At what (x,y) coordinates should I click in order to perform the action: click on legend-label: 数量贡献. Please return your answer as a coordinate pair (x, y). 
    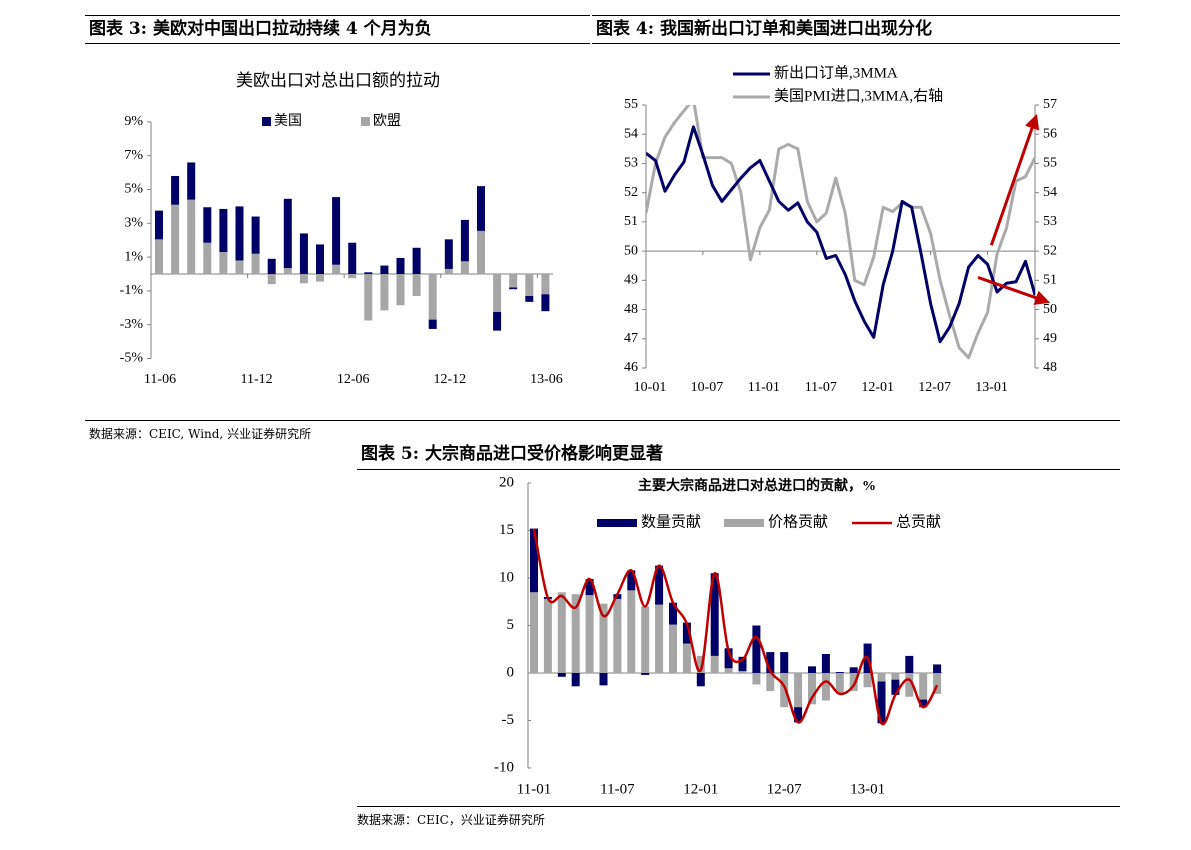
    Looking at the image, I should click on (671, 521).